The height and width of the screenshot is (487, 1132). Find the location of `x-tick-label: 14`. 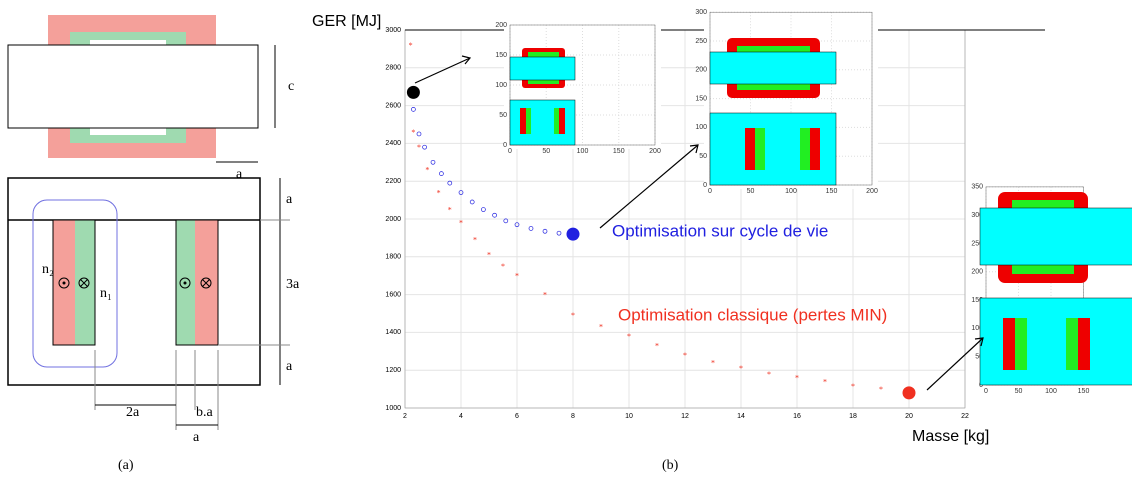

x-tick-label: 14 is located at coordinates (741, 416).